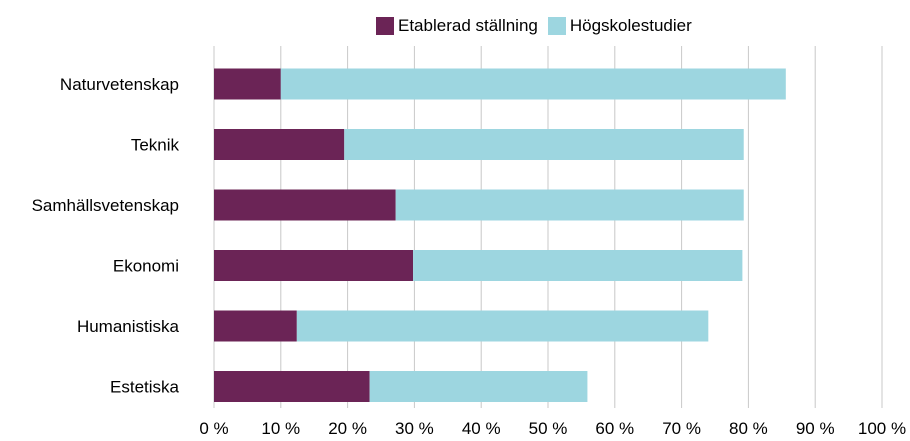 This screenshot has height=441, width=910. I want to click on legend-swatch-etablerad, so click(385, 26).